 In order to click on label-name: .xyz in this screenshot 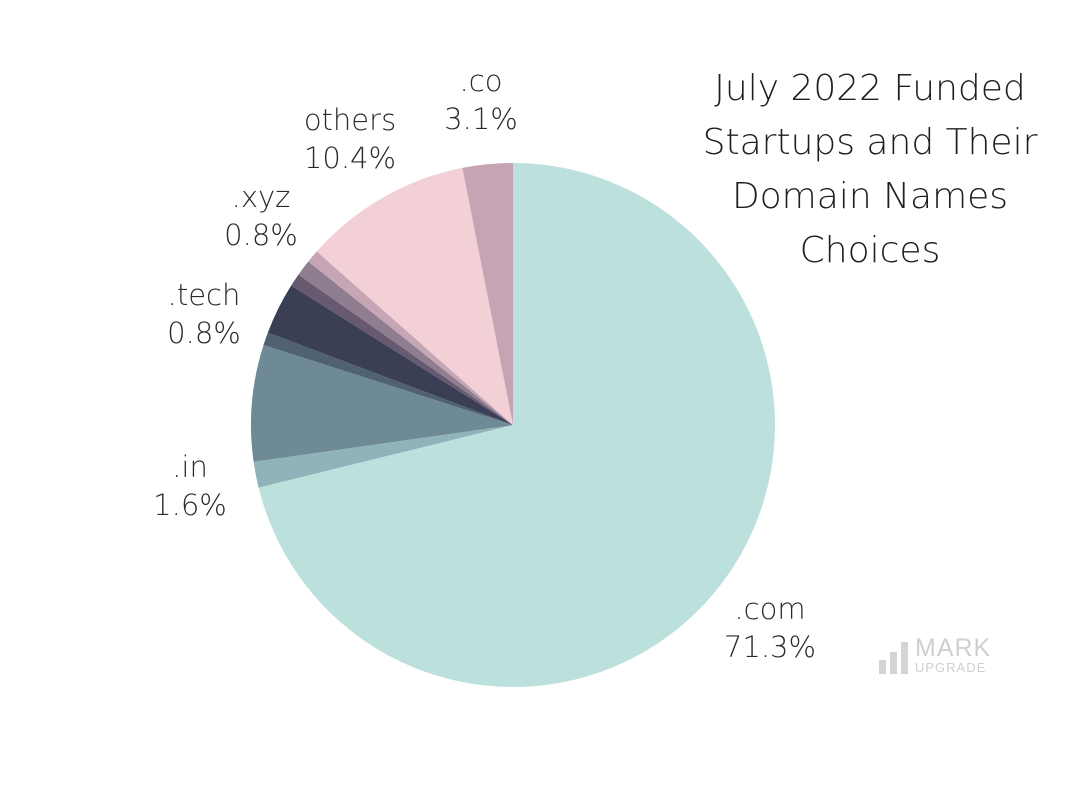, I will do `click(261, 197)`.